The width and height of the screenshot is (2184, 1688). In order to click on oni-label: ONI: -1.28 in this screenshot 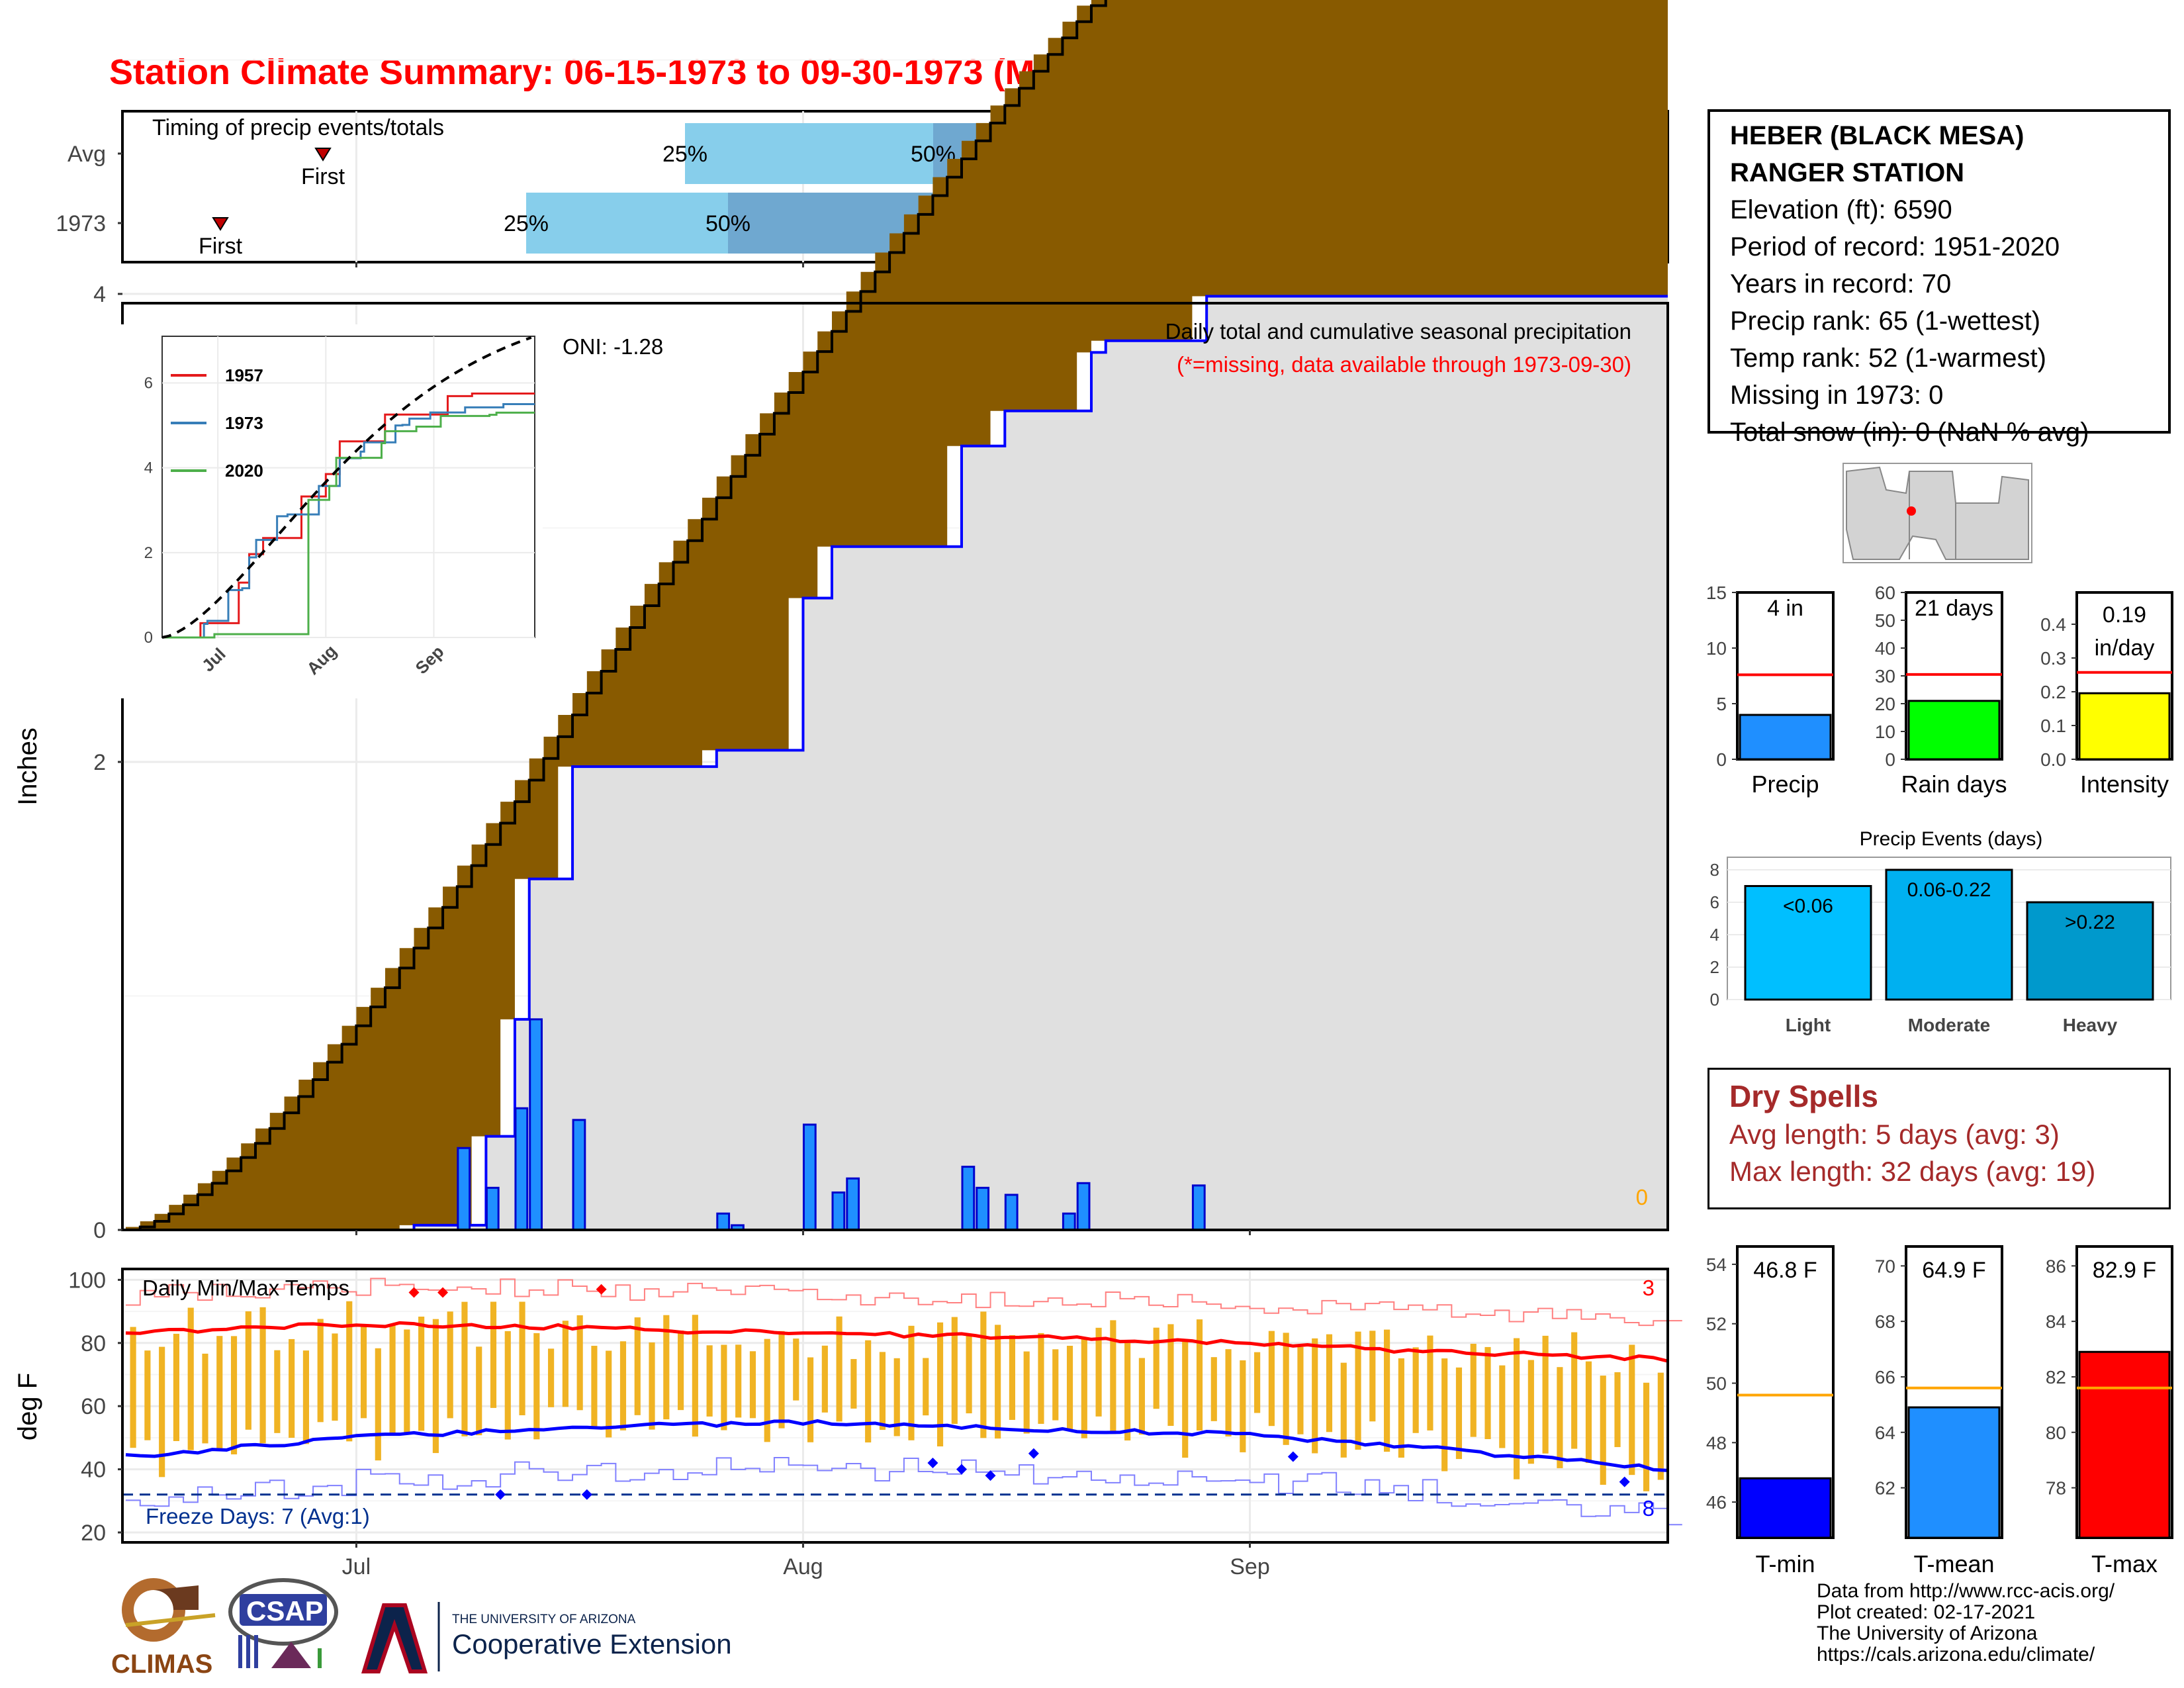, I will do `click(613, 346)`.